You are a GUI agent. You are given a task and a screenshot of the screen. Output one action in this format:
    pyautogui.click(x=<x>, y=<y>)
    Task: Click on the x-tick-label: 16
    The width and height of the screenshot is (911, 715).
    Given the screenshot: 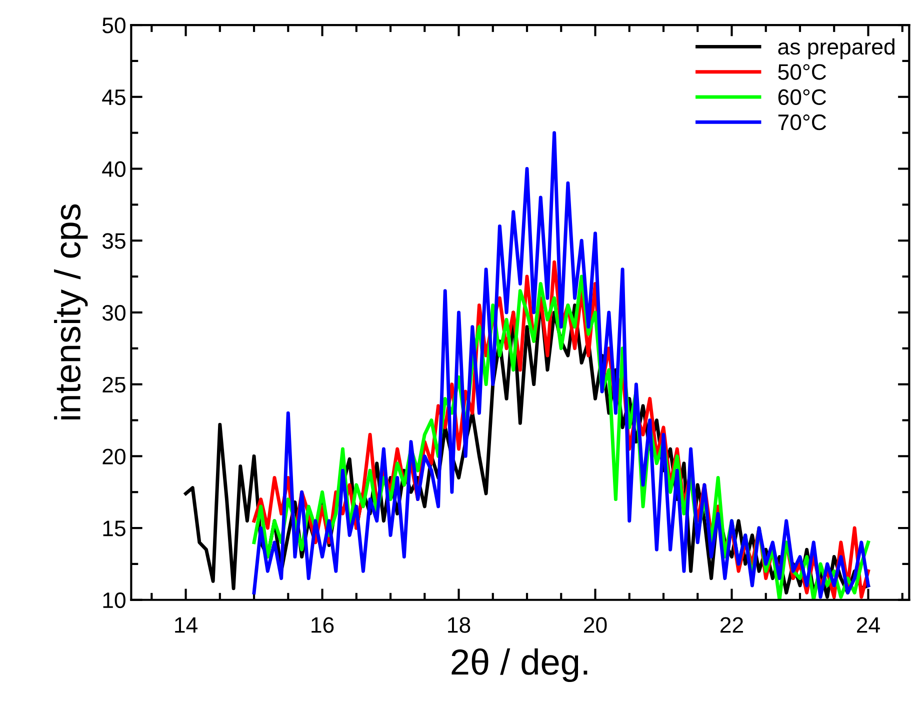 What is the action you would take?
    pyautogui.click(x=323, y=625)
    